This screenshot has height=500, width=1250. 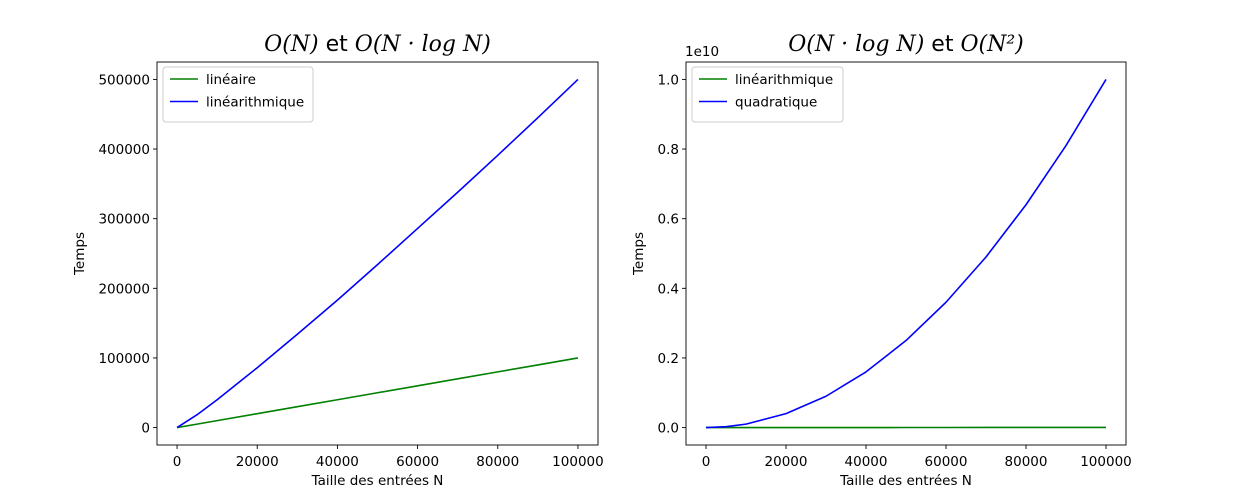 I want to click on title-left: O(N · log N), so click(x=856, y=44).